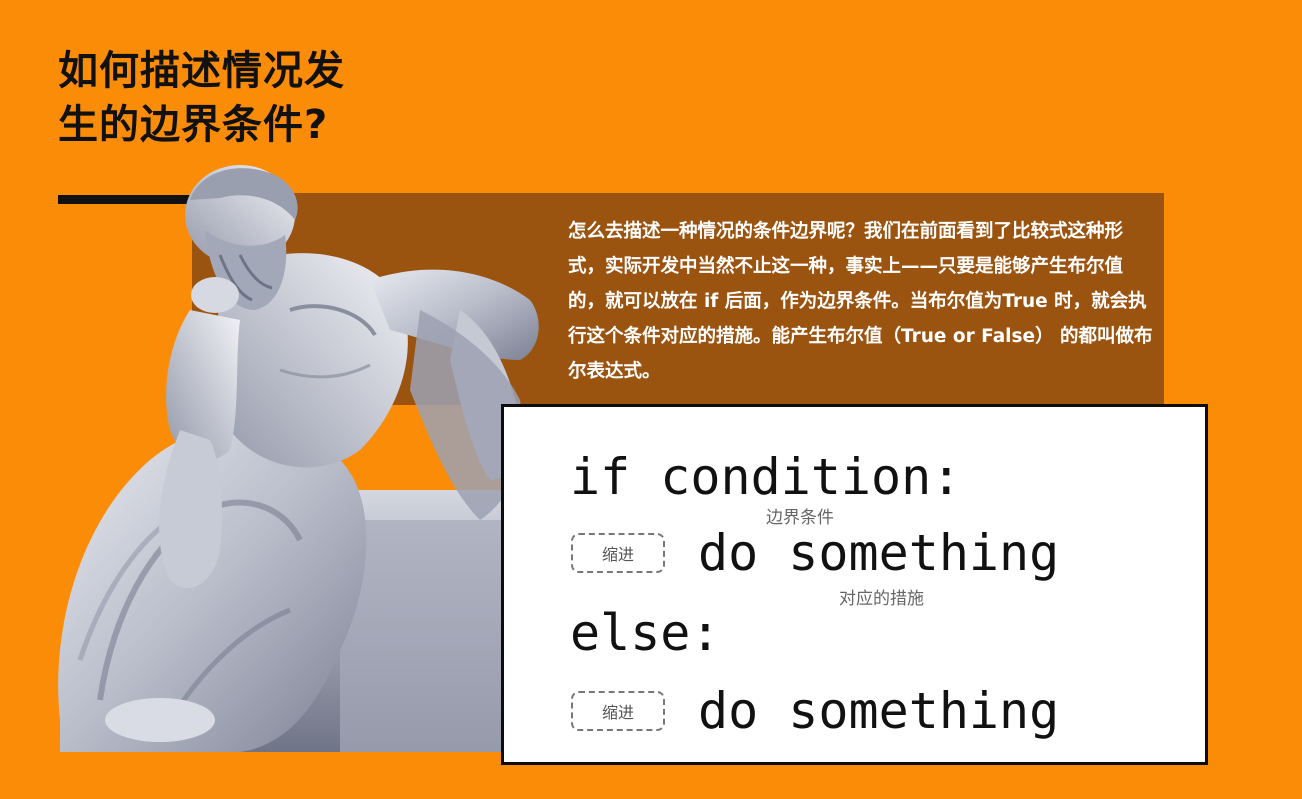 The width and height of the screenshot is (1302, 799). What do you see at coordinates (228, 98) in the screenshot?
I see `slide-title: 如何描述情况发 生的边界条件?` at bounding box center [228, 98].